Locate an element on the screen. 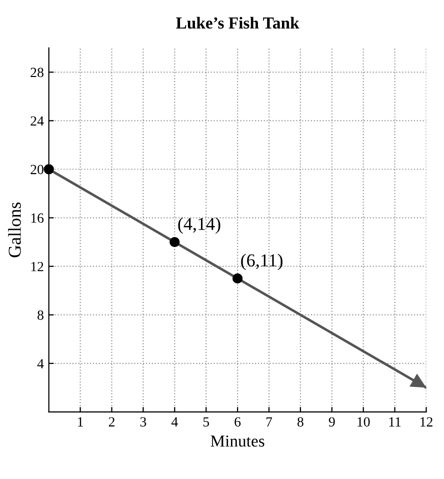  chart-title: Luke’s Fish Tank is located at coordinates (238, 22).